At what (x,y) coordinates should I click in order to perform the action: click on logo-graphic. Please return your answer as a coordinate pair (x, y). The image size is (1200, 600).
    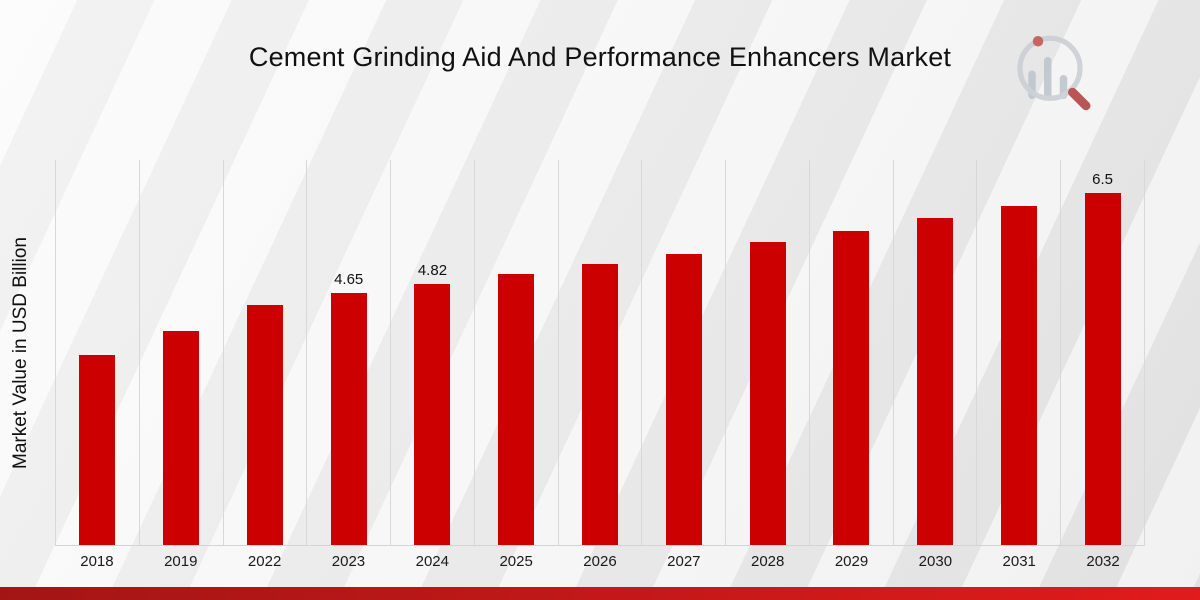
    Looking at the image, I should click on (1054, 73).